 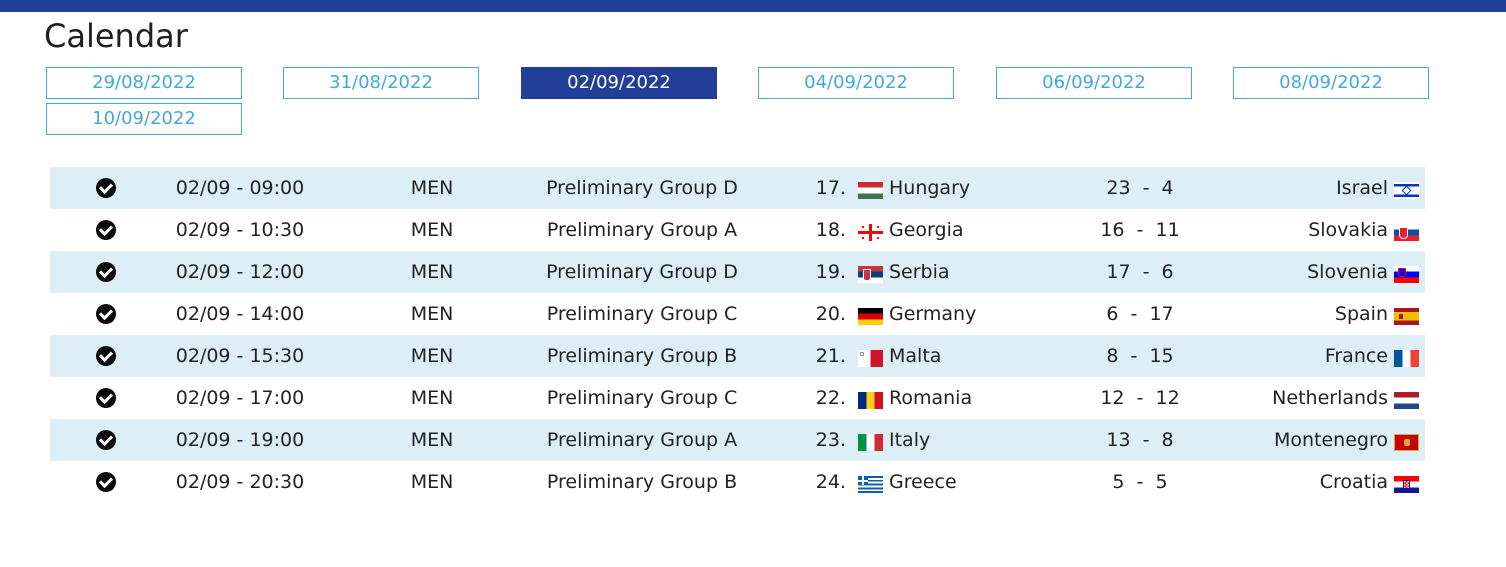 I want to click on match-number: 21., so click(x=830, y=356).